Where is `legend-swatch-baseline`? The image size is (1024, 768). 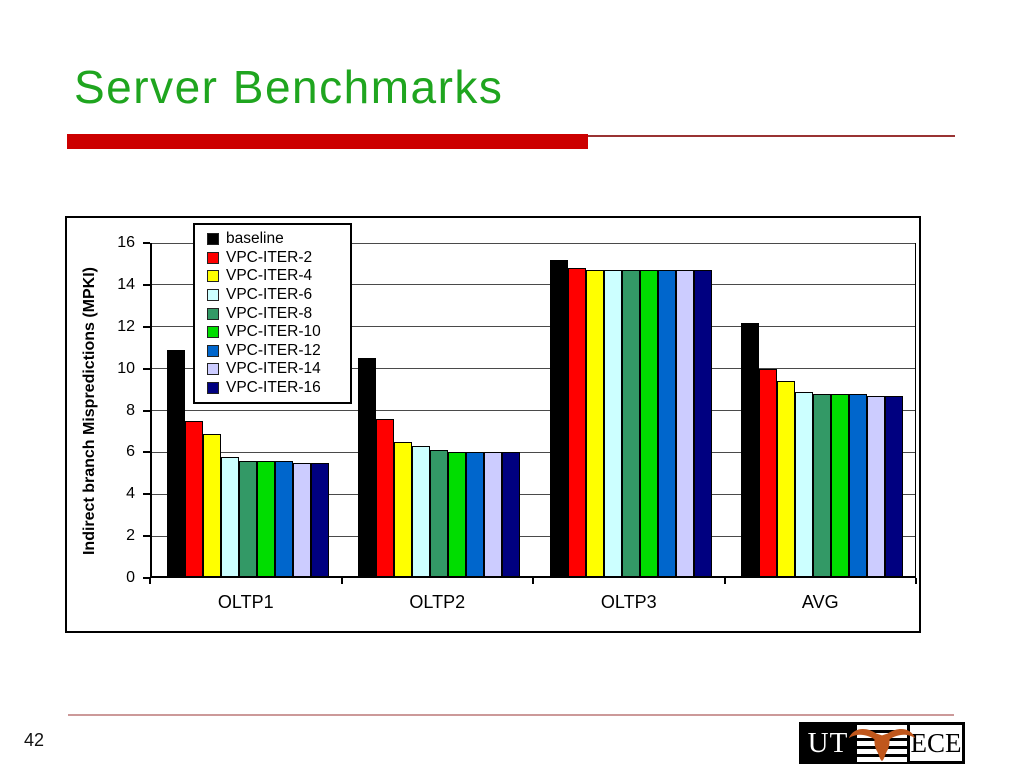
legend-swatch-baseline is located at coordinates (213, 239).